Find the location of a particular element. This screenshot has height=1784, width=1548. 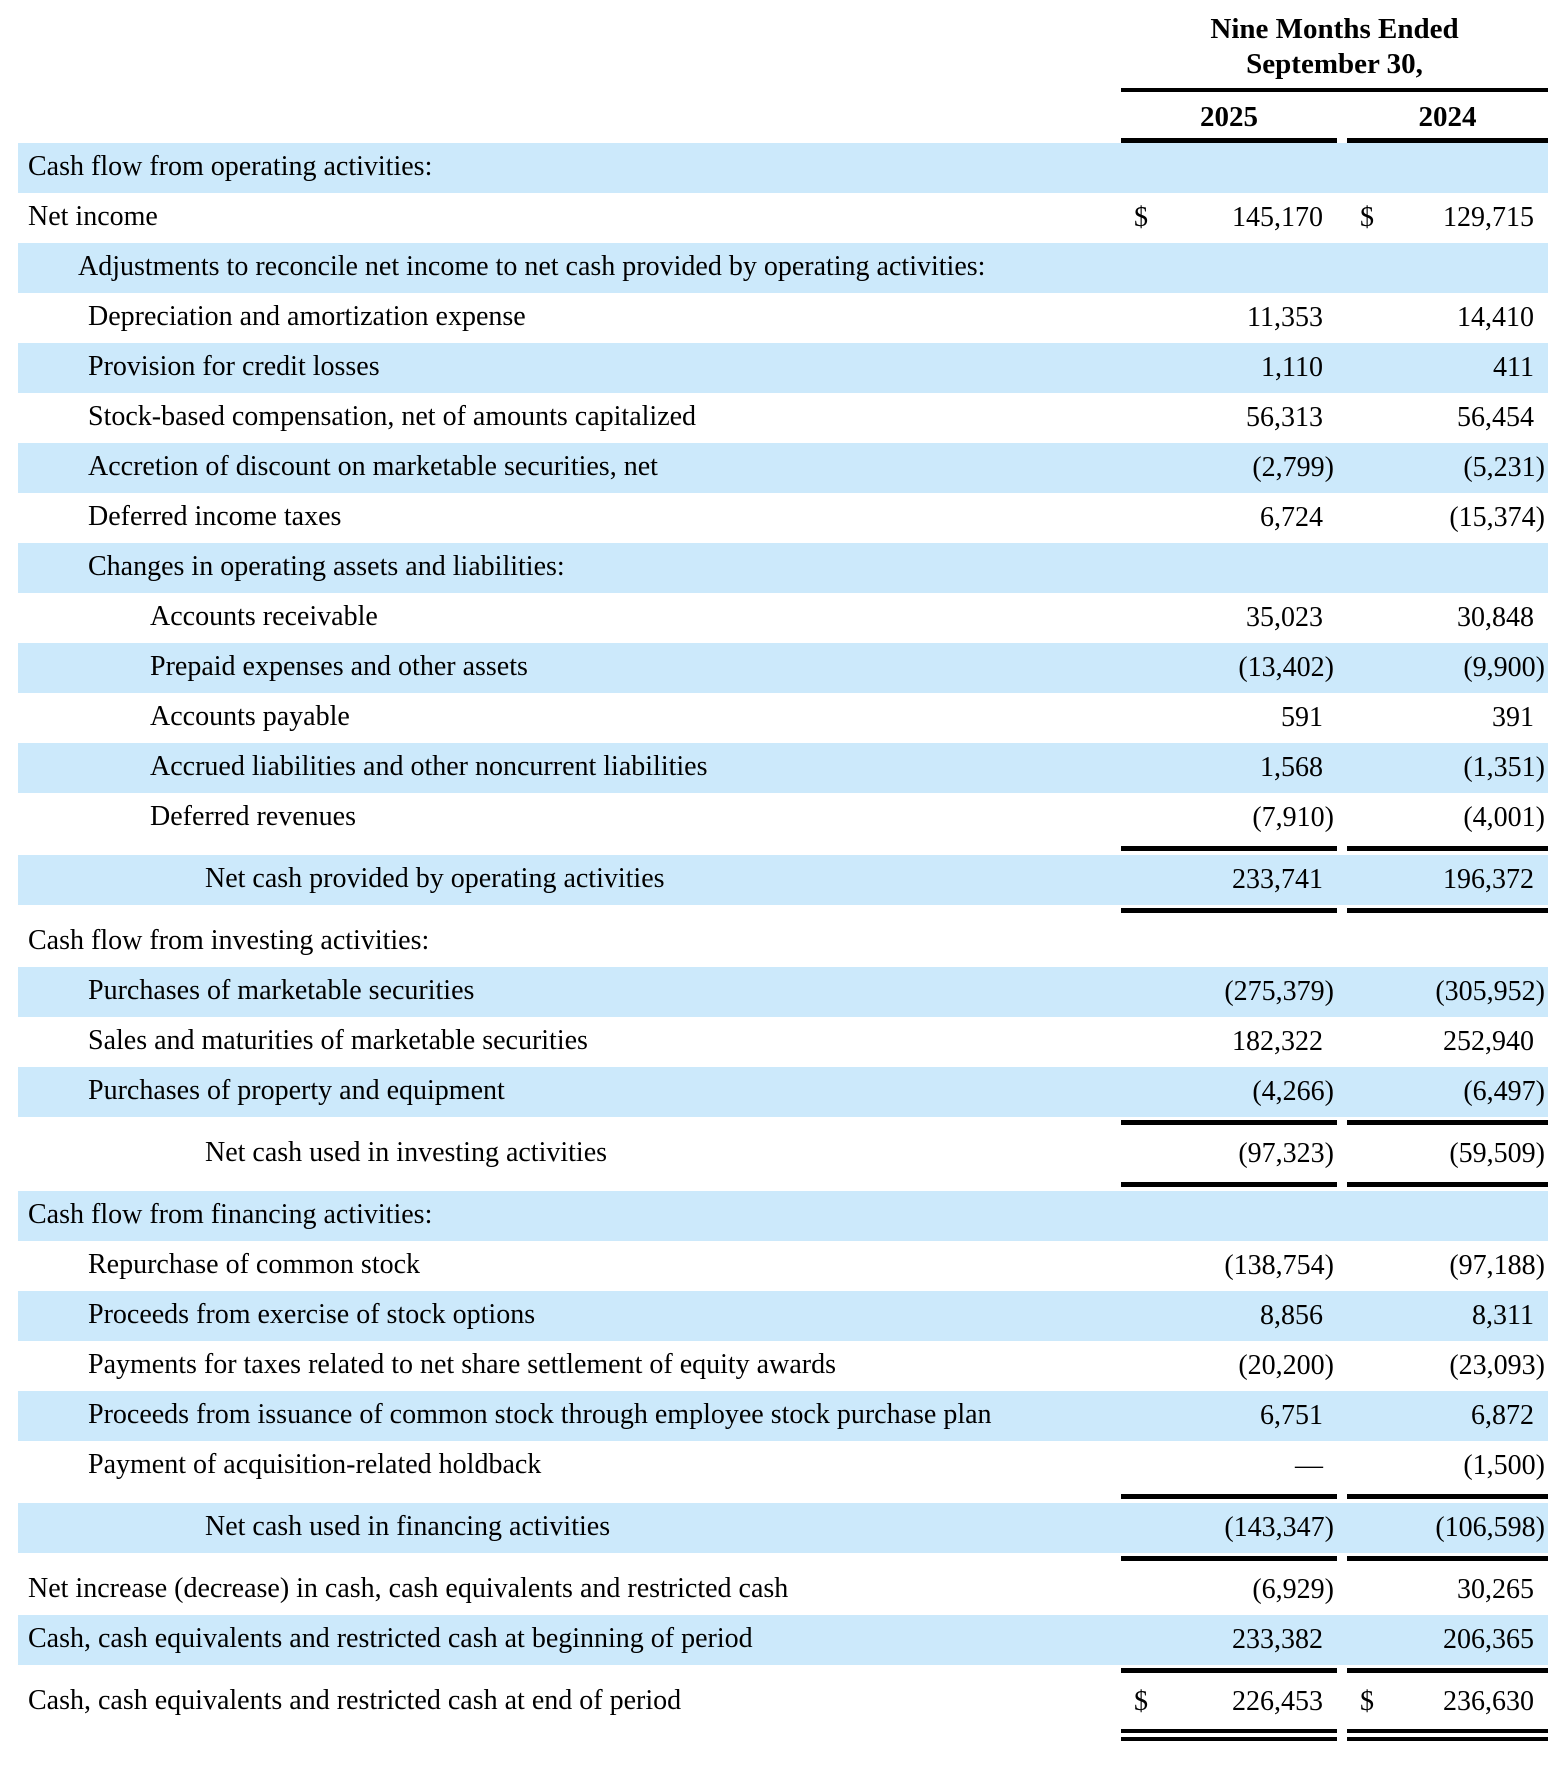

value-2025: 182,322 is located at coordinates (1277, 1041).